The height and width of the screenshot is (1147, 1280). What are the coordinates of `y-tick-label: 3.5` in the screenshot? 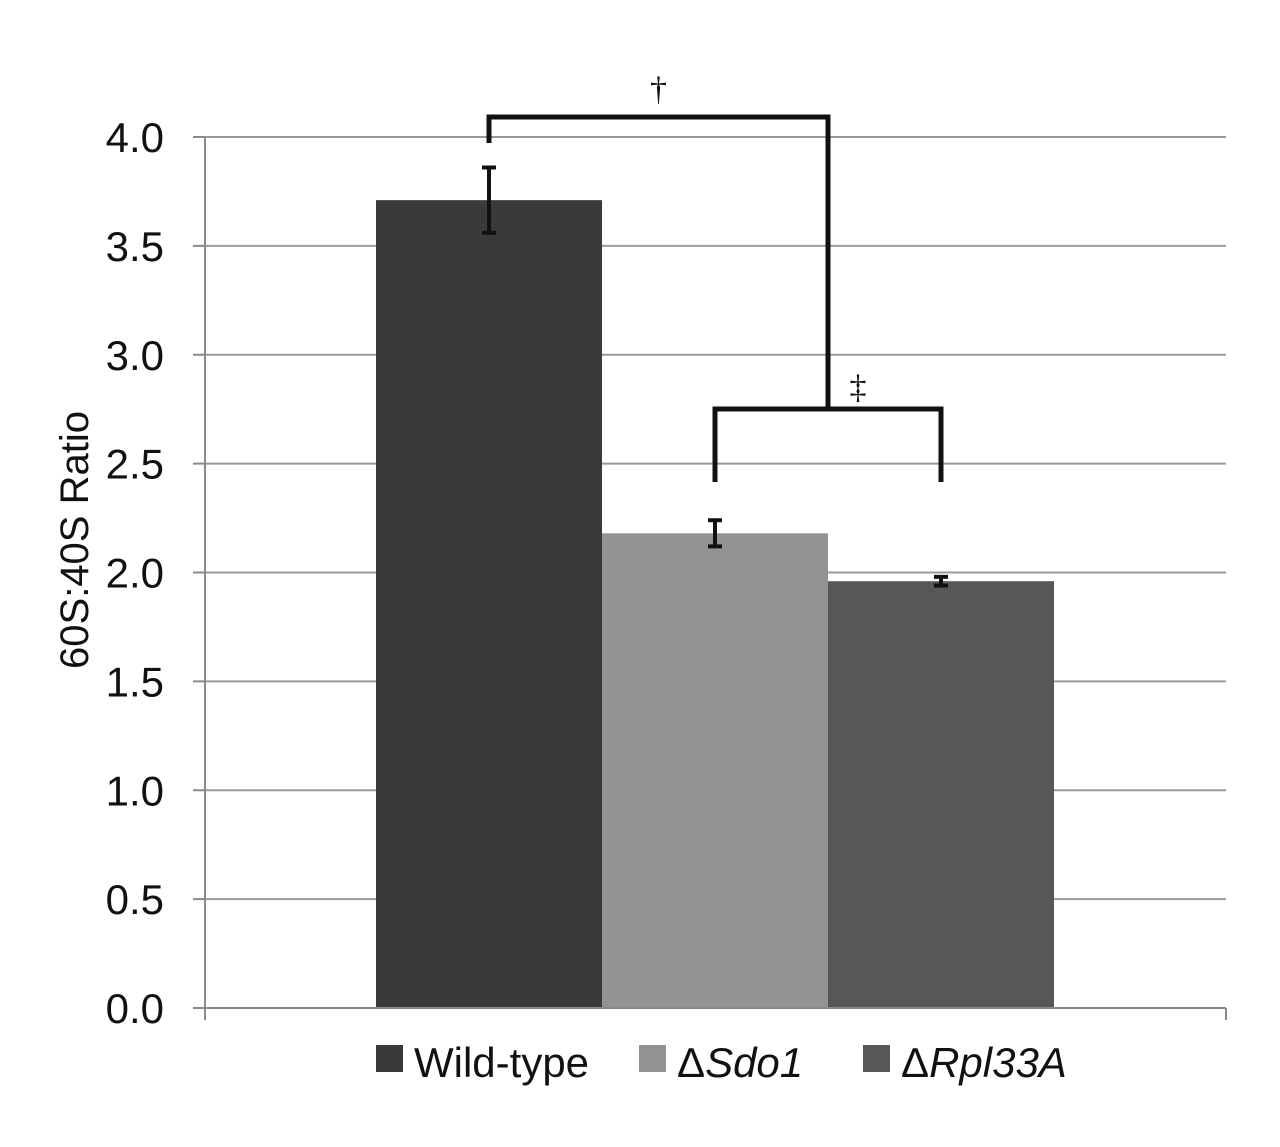 It's located at (135, 246).